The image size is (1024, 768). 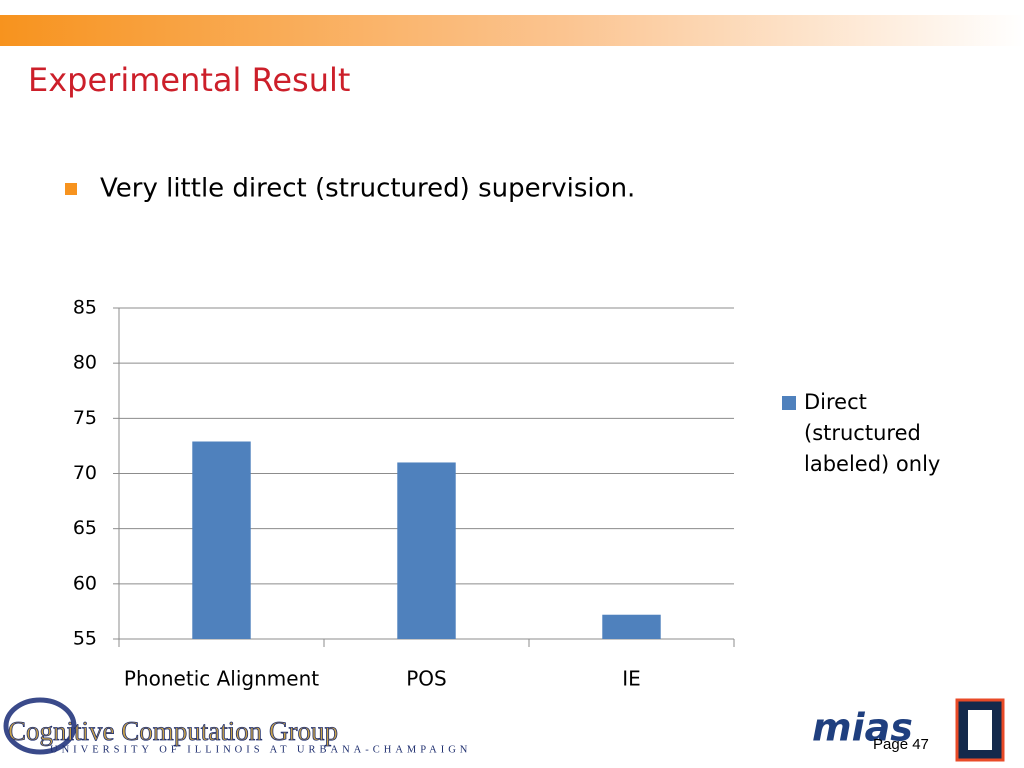 I want to click on y-tick-label: 80, so click(x=85, y=363).